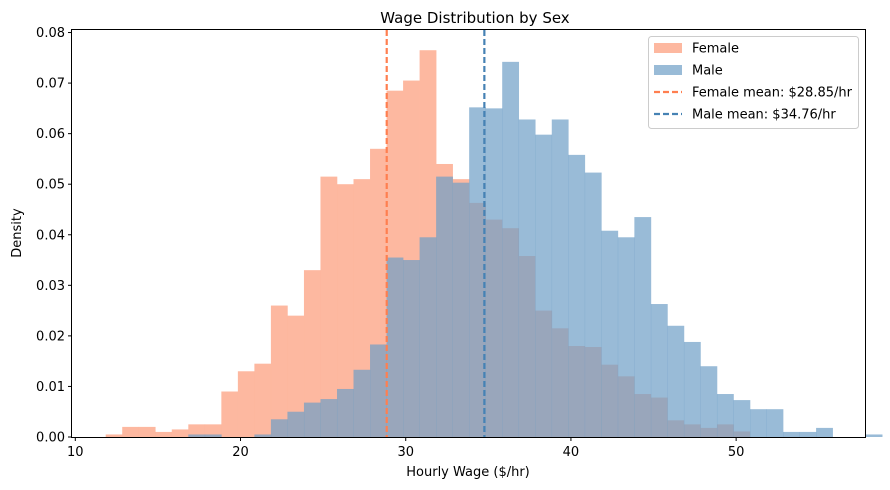  What do you see at coordinates (772, 93) in the screenshot?
I see `legend-label: Female mean: $28.85/hr` at bounding box center [772, 93].